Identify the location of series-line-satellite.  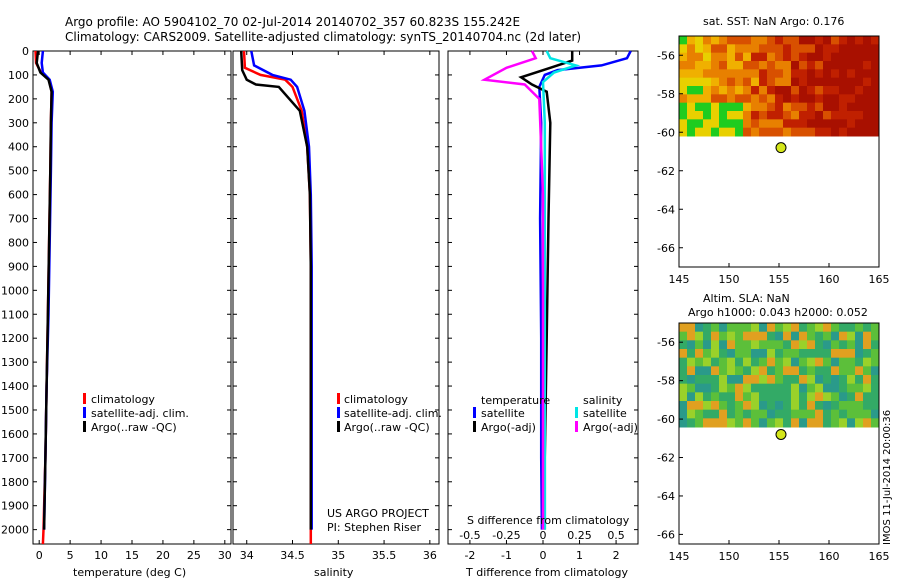
(561, 290).